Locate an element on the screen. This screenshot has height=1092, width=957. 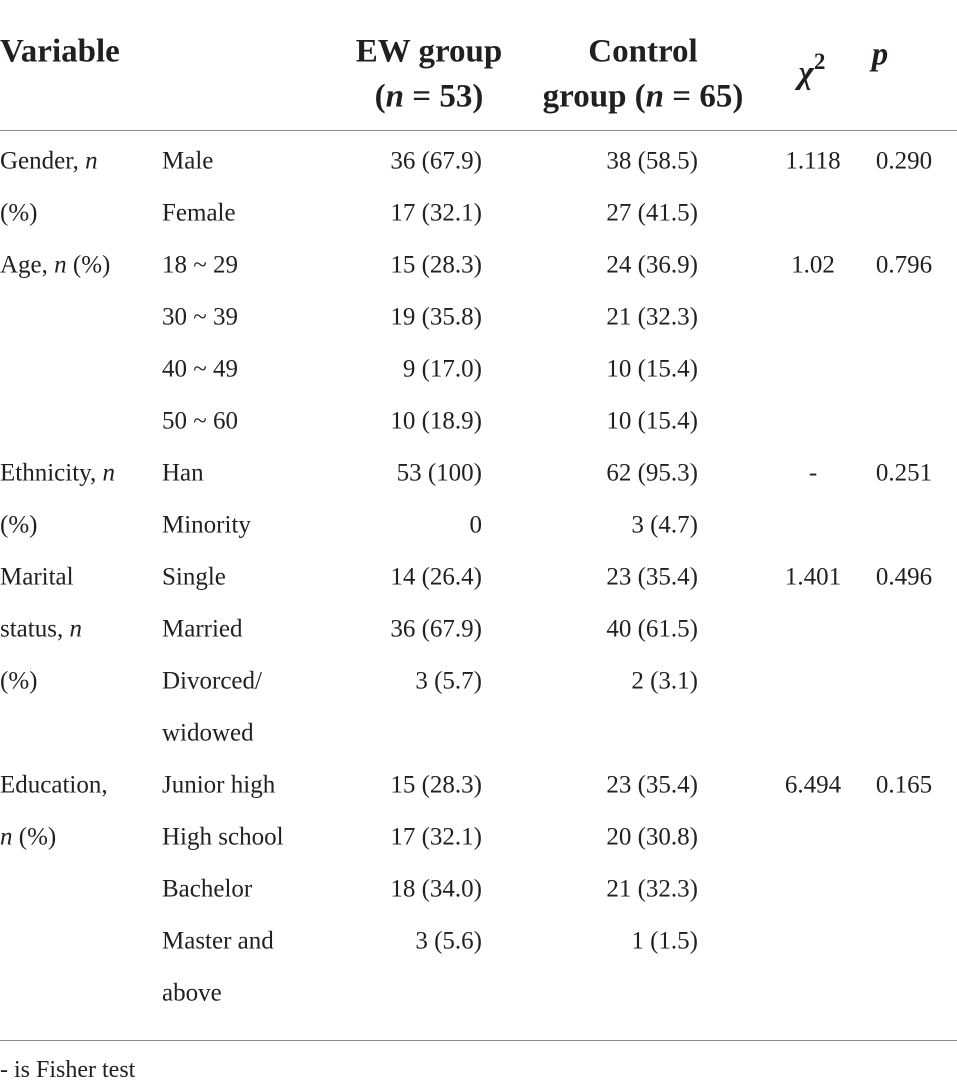
text-segment: Gender, is located at coordinates (43, 161).